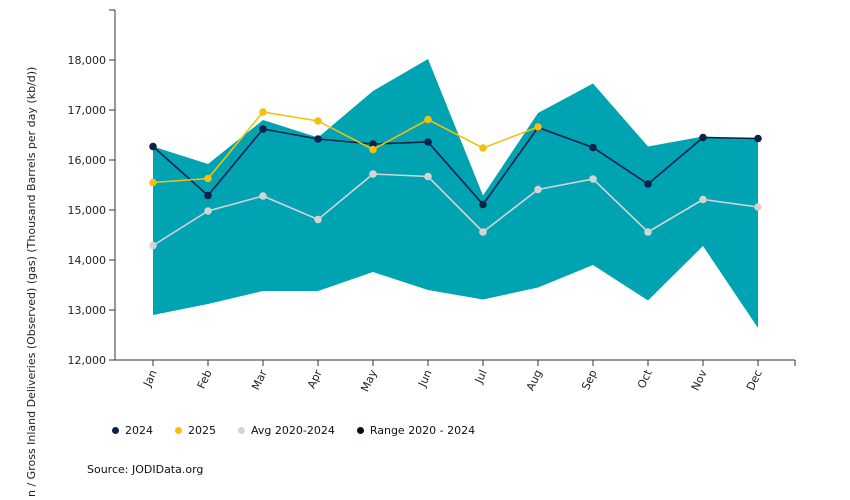 Image resolution: width=850 pixels, height=500 pixels. I want to click on point-2024-sep, so click(593, 147).